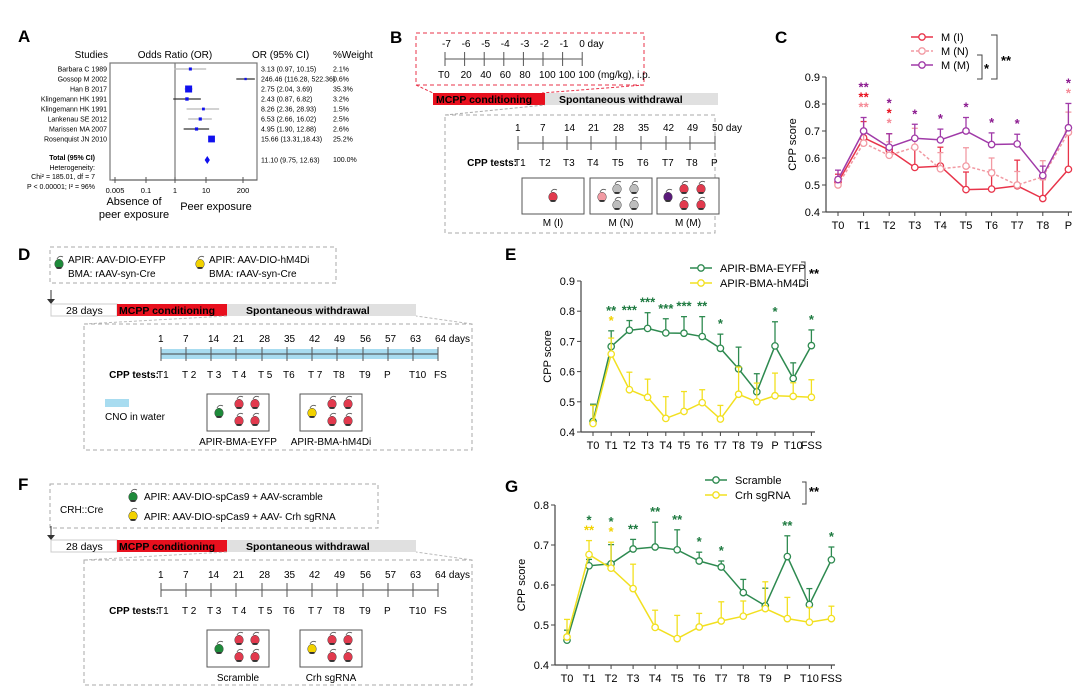 The height and width of the screenshot is (699, 1080). I want to click on cno-legend-swatch, so click(117, 403).